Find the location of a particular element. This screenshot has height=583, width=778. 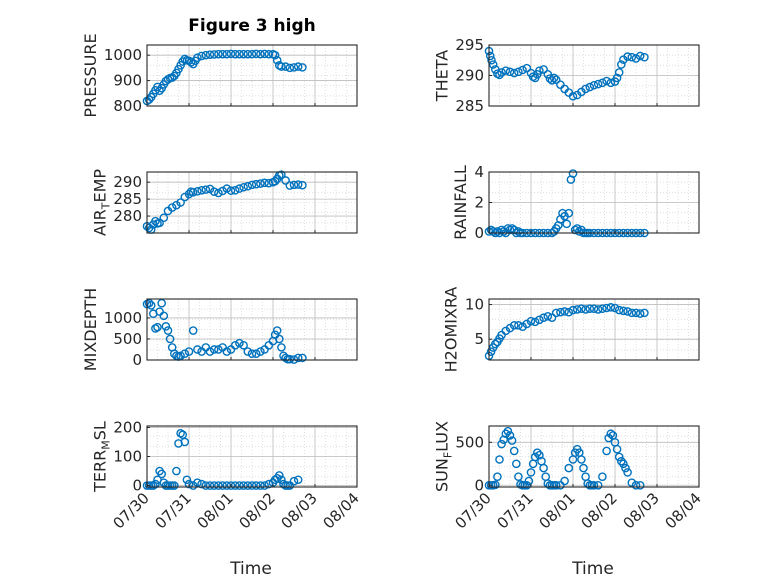

y-axis-label: SUNFLUX is located at coordinates (443, 456).